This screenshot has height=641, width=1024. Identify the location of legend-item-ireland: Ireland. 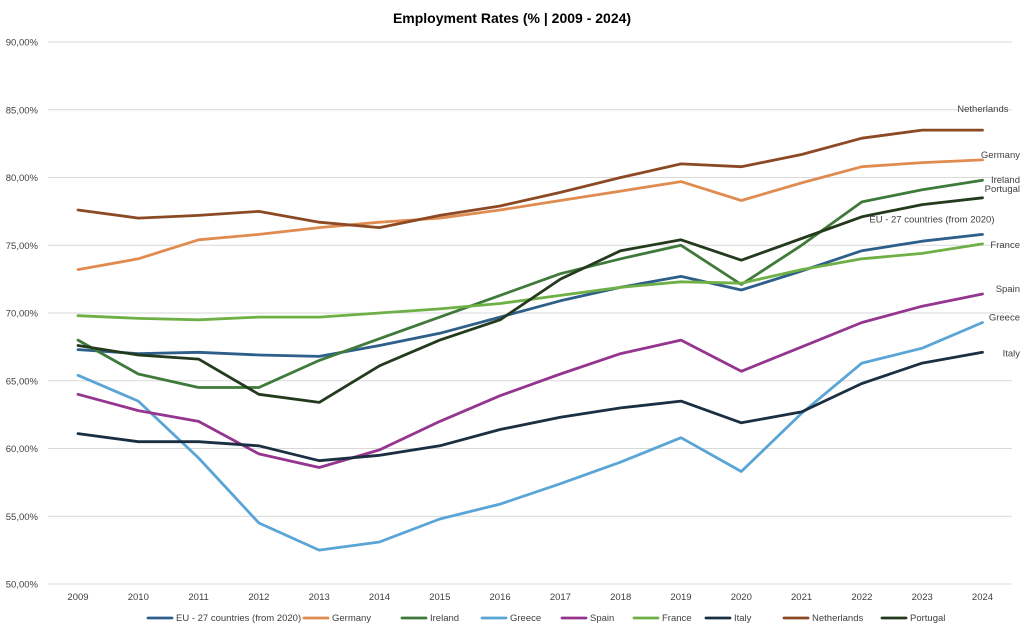
(429, 618).